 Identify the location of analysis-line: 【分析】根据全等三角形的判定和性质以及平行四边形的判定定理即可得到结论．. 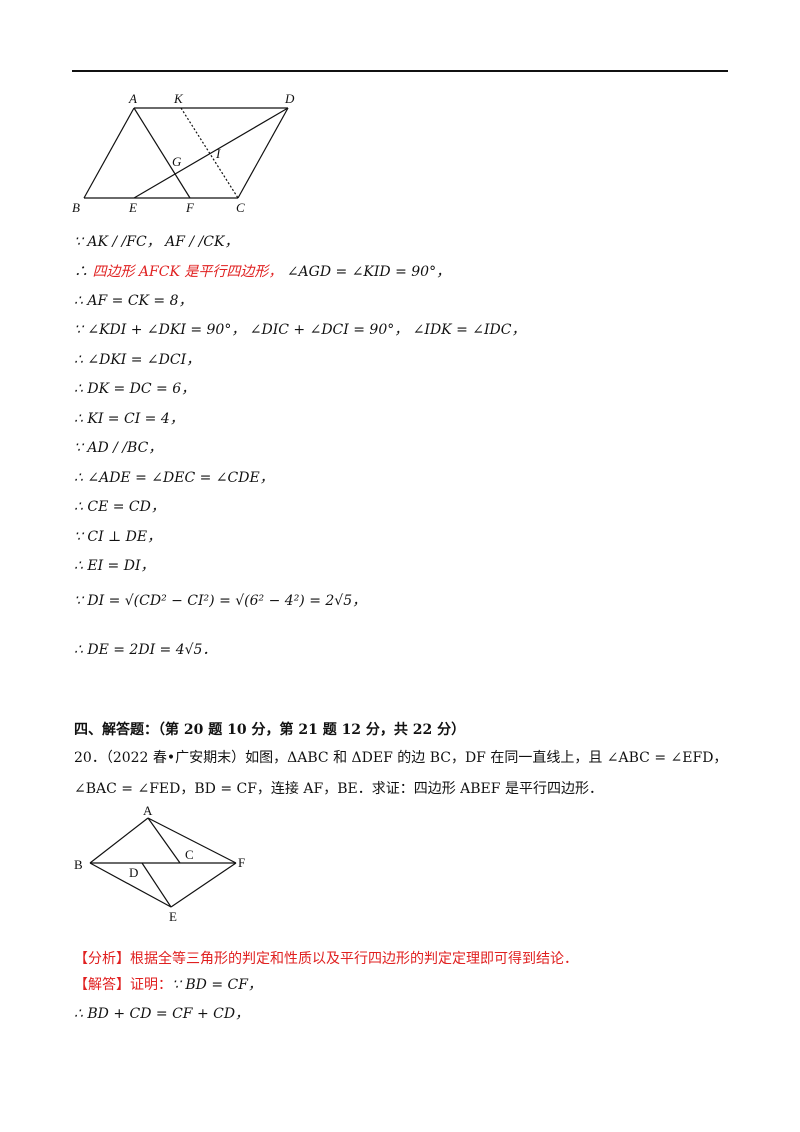
(326, 959).